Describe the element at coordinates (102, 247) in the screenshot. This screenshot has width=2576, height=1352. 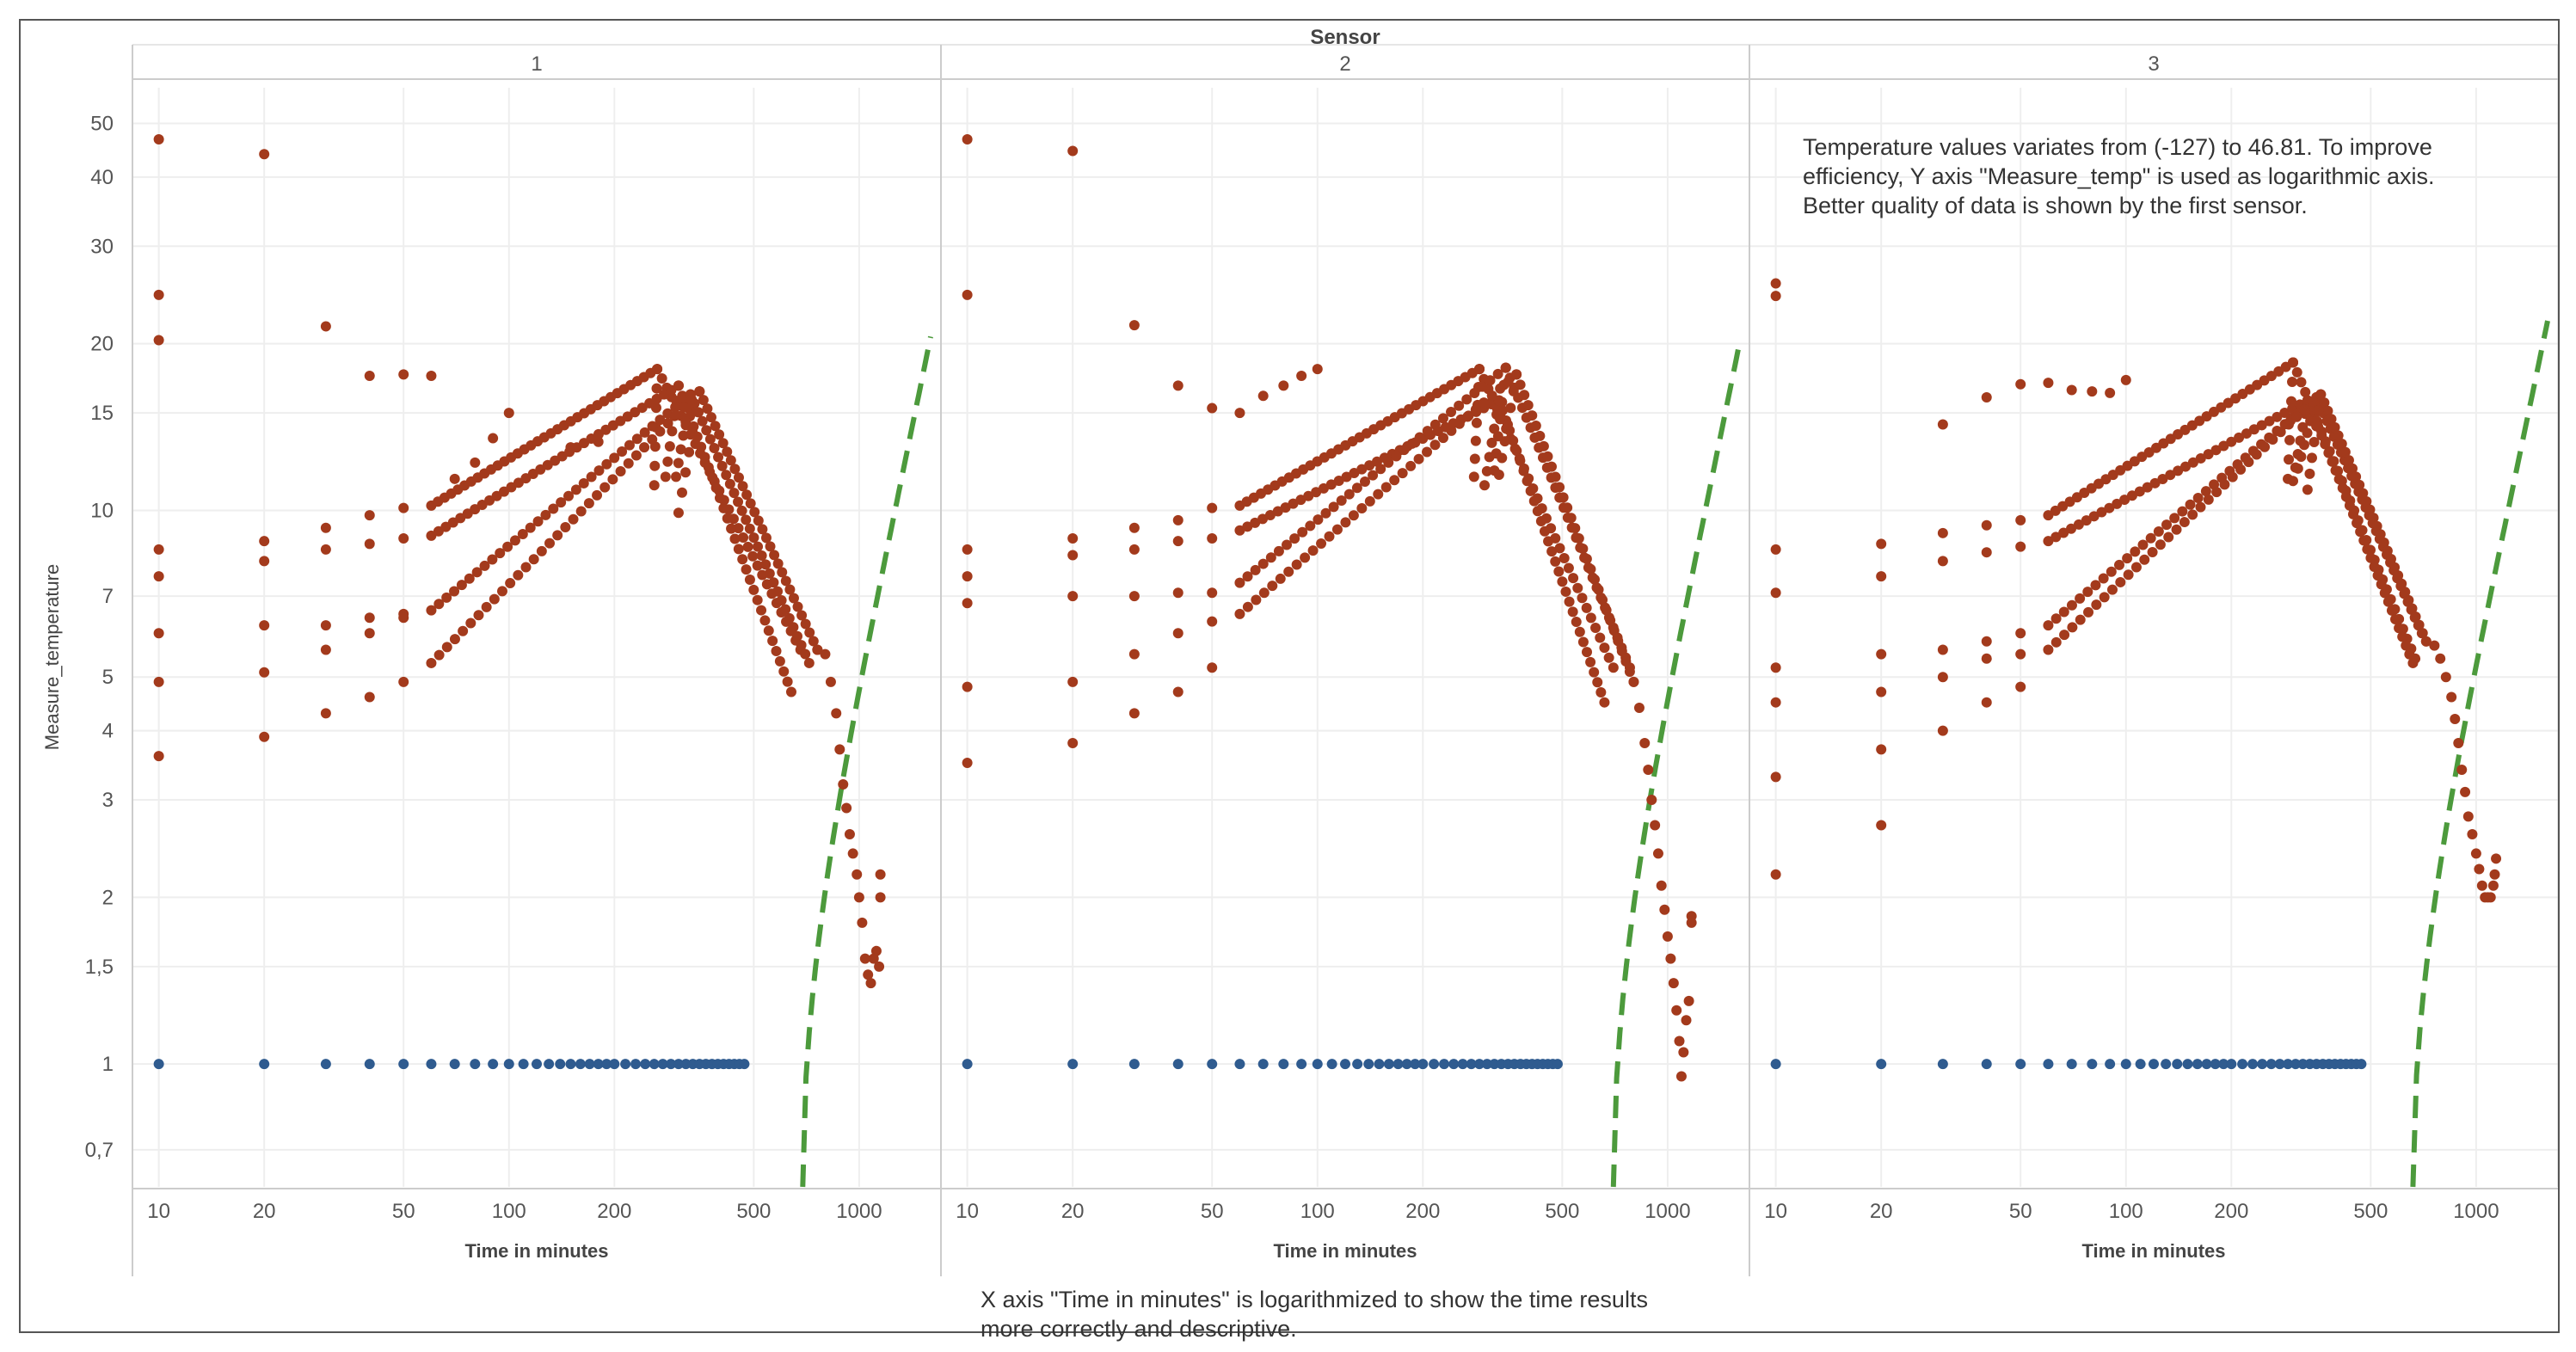
I see `y-tick-label: 30` at that location.